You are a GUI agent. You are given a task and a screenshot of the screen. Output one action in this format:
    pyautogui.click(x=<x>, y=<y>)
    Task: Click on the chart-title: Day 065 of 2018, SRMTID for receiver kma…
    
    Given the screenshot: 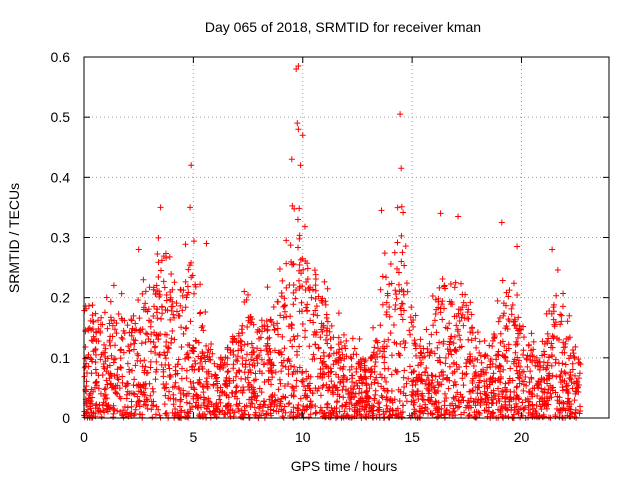 What is the action you would take?
    pyautogui.click(x=343, y=27)
    